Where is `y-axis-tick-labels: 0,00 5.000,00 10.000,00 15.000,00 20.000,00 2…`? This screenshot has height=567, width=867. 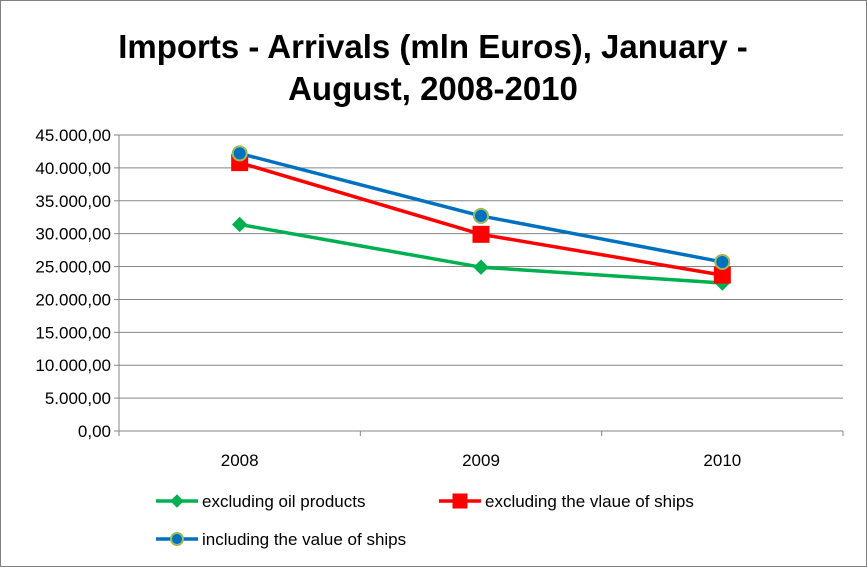 y-axis-tick-labels: 0,00 5.000,00 10.000,00 15.000,00 20.000,00 2… is located at coordinates (73, 283).